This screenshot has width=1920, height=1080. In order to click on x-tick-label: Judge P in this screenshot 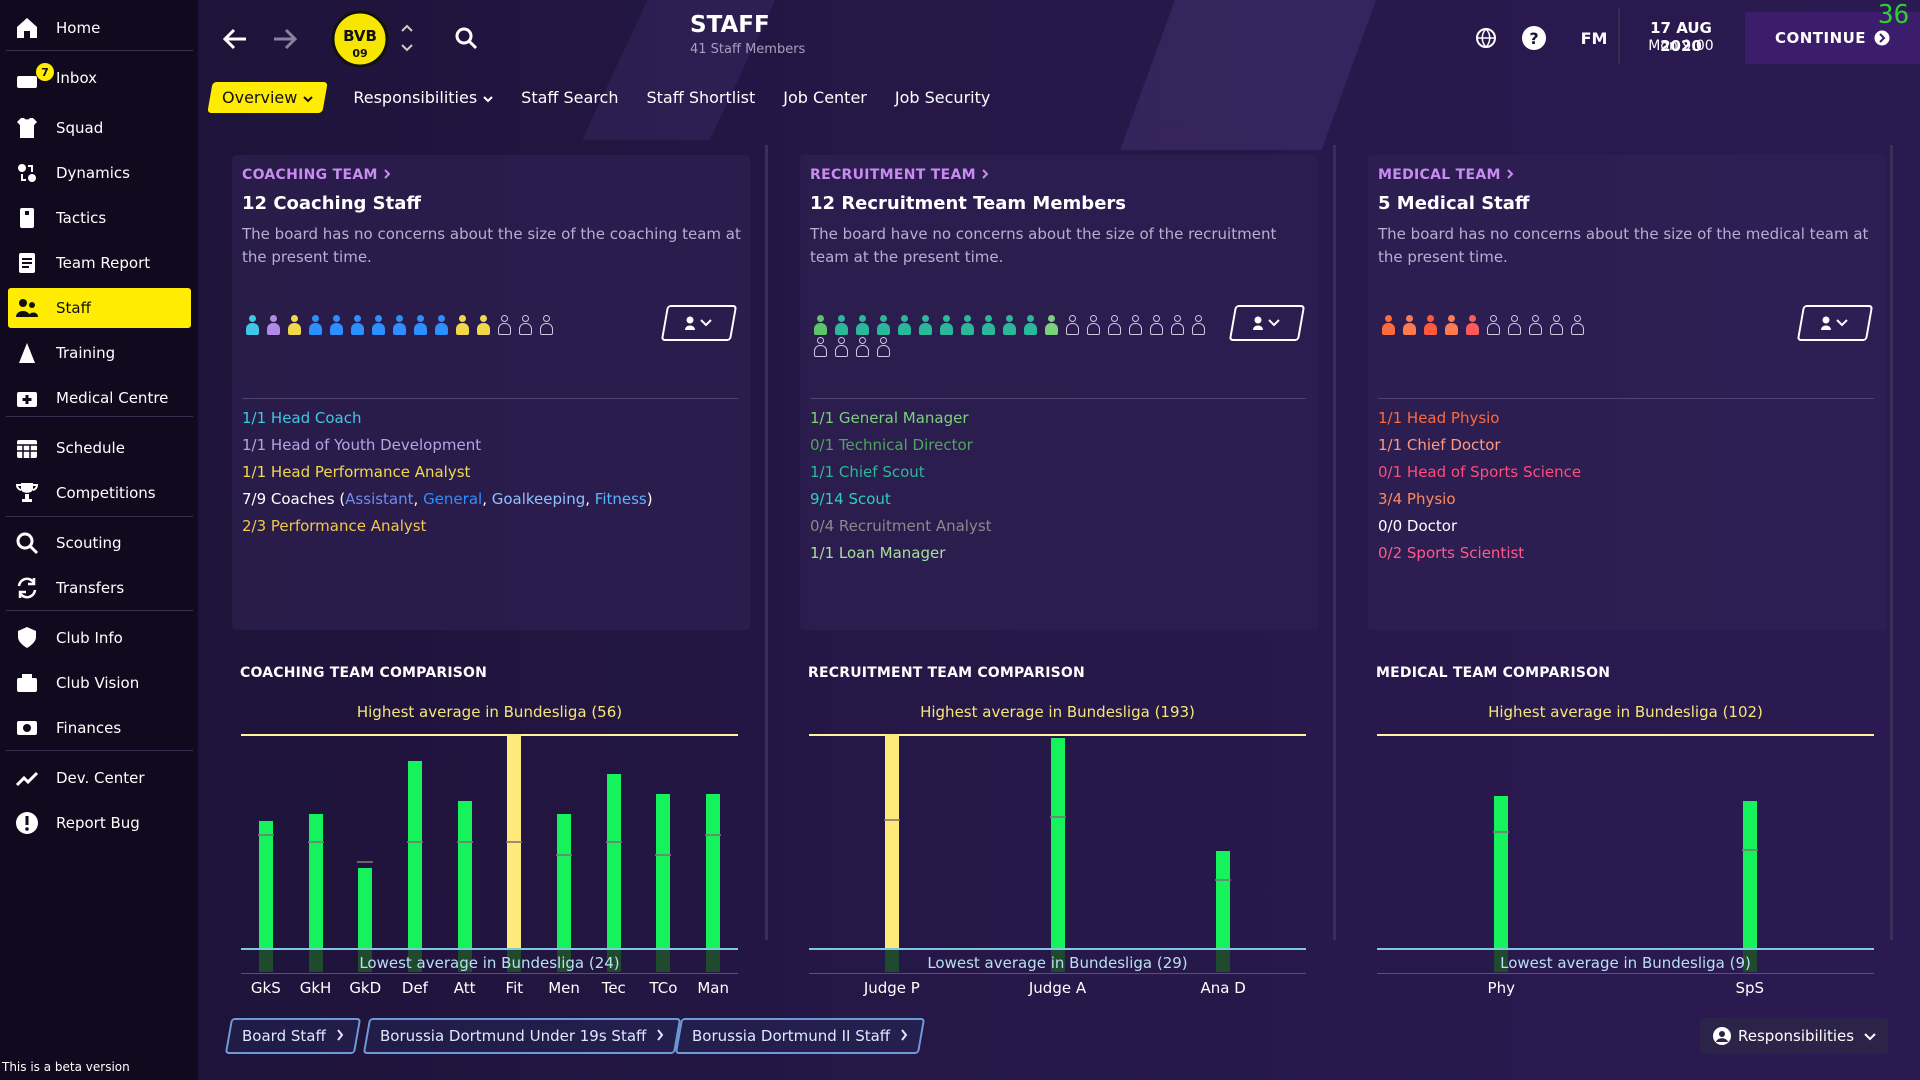, I will do `click(891, 988)`.